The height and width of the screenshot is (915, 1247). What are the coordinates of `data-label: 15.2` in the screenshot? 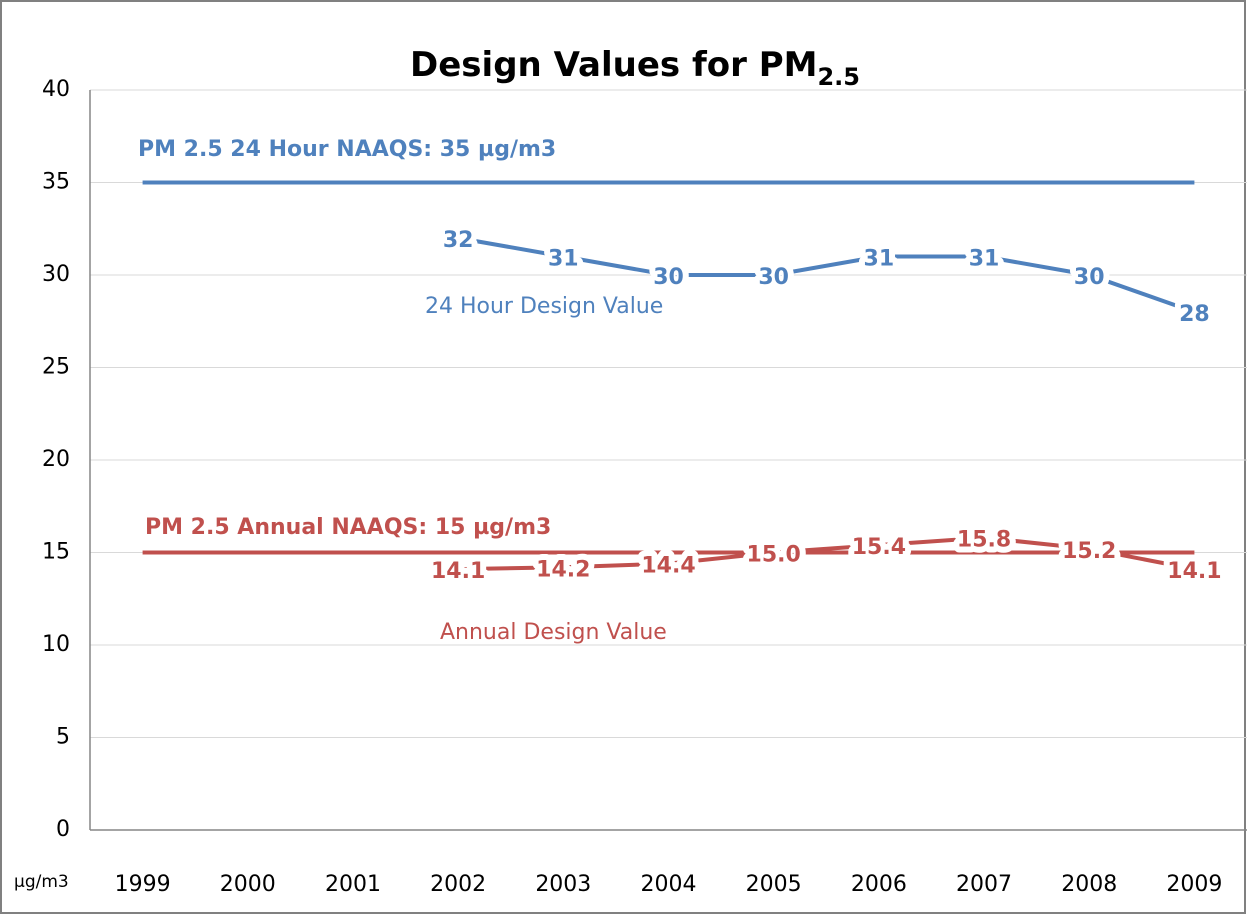 It's located at (1089, 551).